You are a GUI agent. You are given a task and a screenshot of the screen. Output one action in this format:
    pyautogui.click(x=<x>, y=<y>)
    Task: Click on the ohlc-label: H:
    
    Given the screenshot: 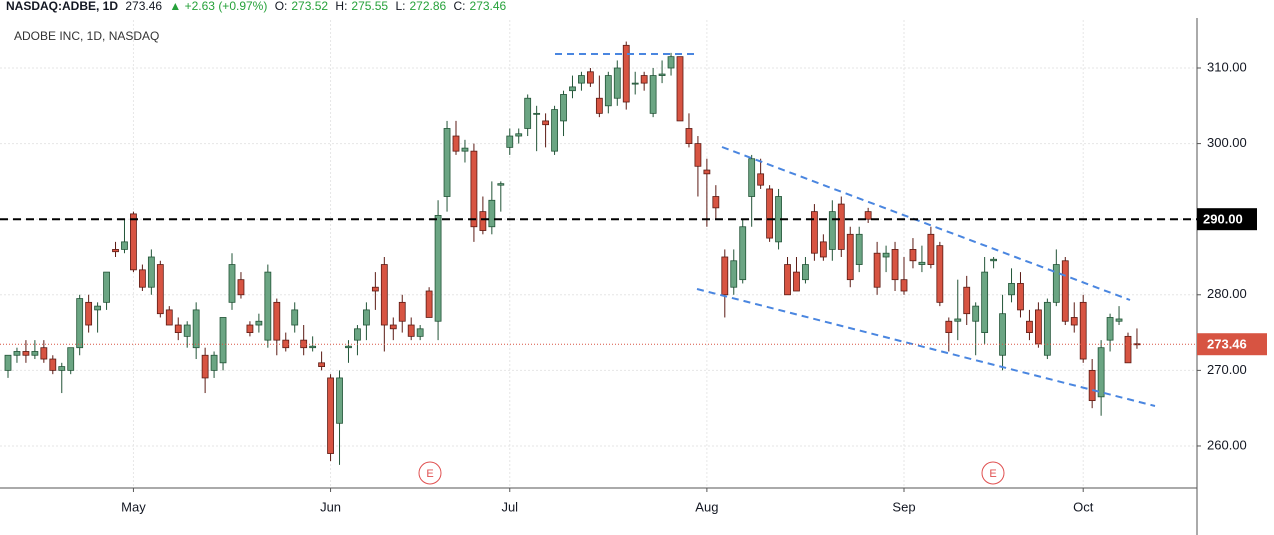 What is the action you would take?
    pyautogui.click(x=341, y=6)
    